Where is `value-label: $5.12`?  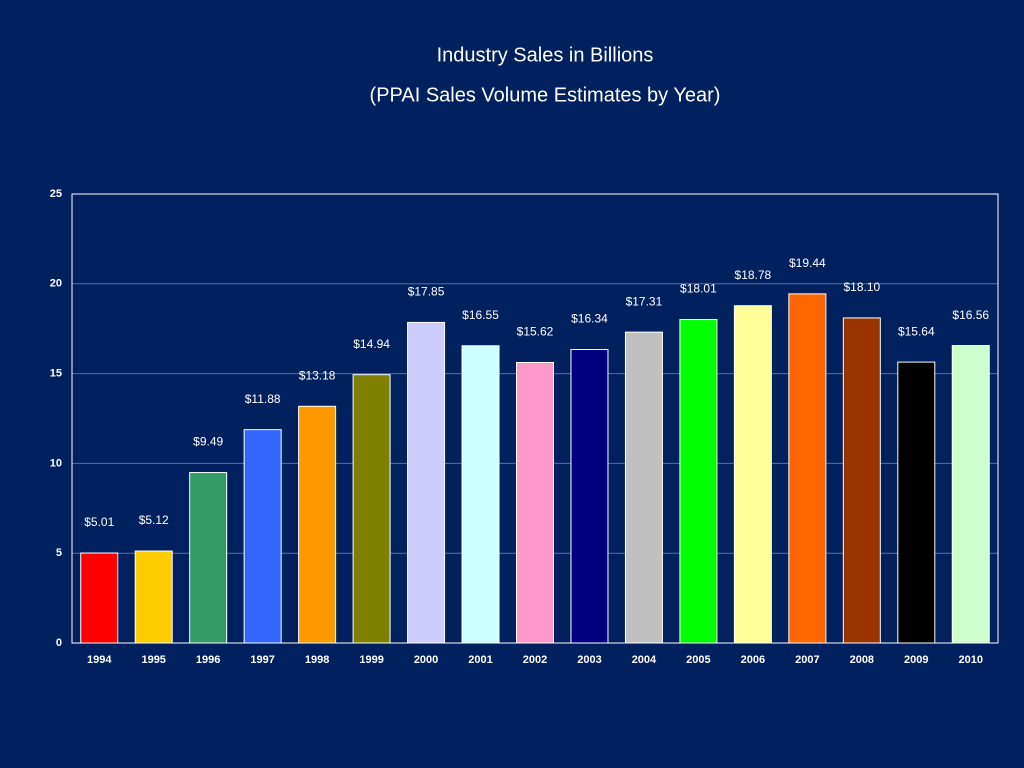
value-label: $5.12 is located at coordinates (154, 520).